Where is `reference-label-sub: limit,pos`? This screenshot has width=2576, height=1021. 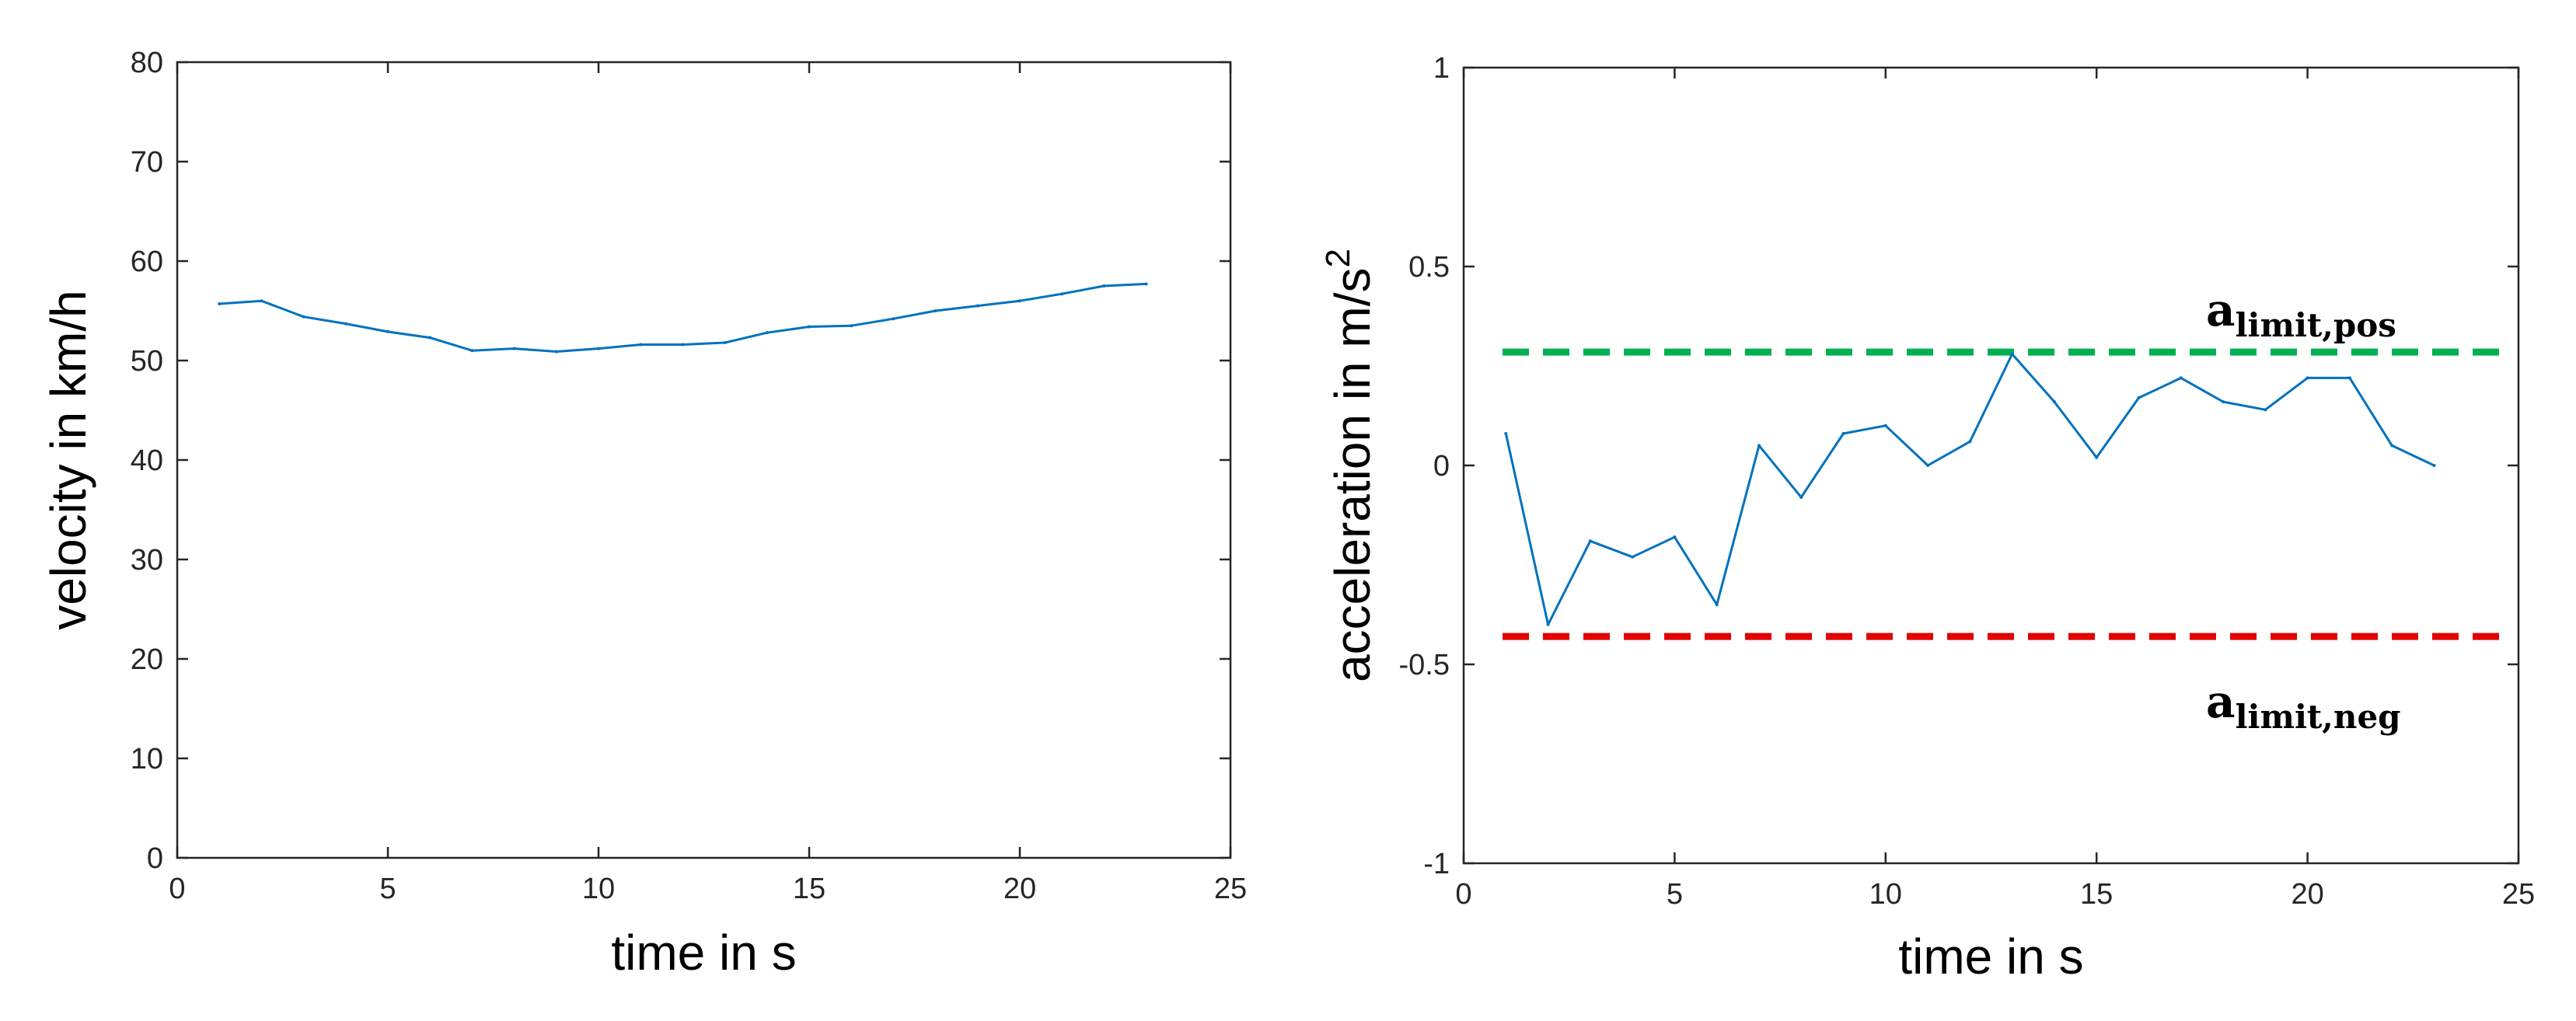 reference-label-sub: limit,pos is located at coordinates (2316, 325).